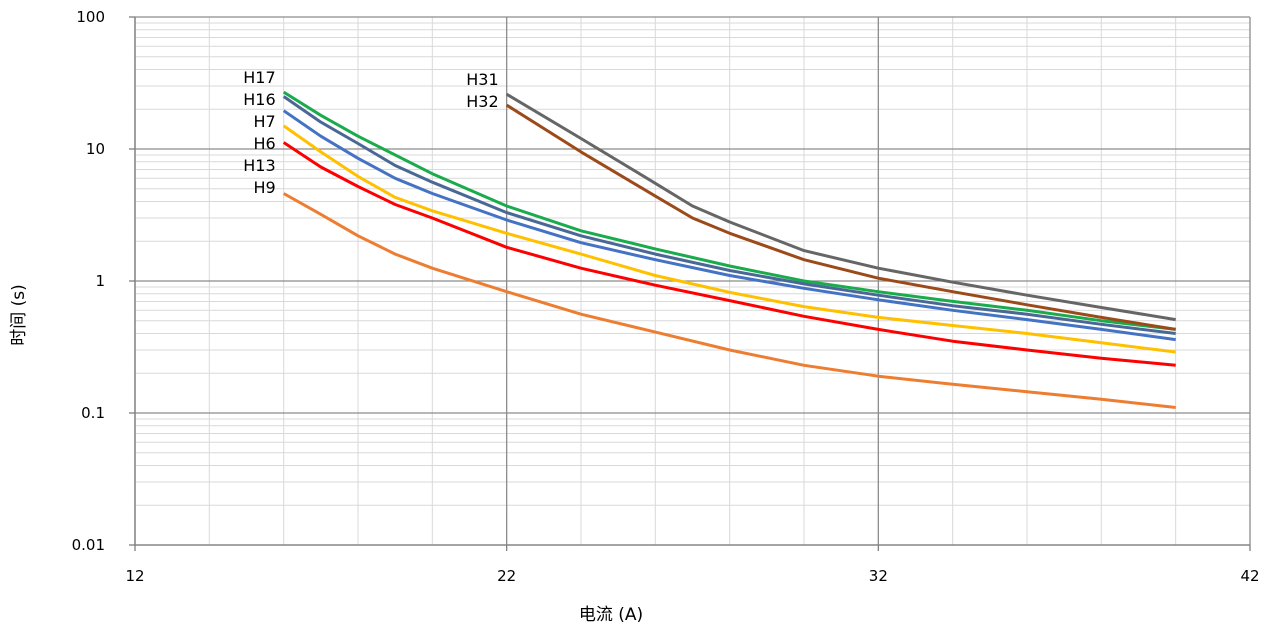  Describe the element at coordinates (134, 576) in the screenshot. I see `x-tick-label: 12` at that location.